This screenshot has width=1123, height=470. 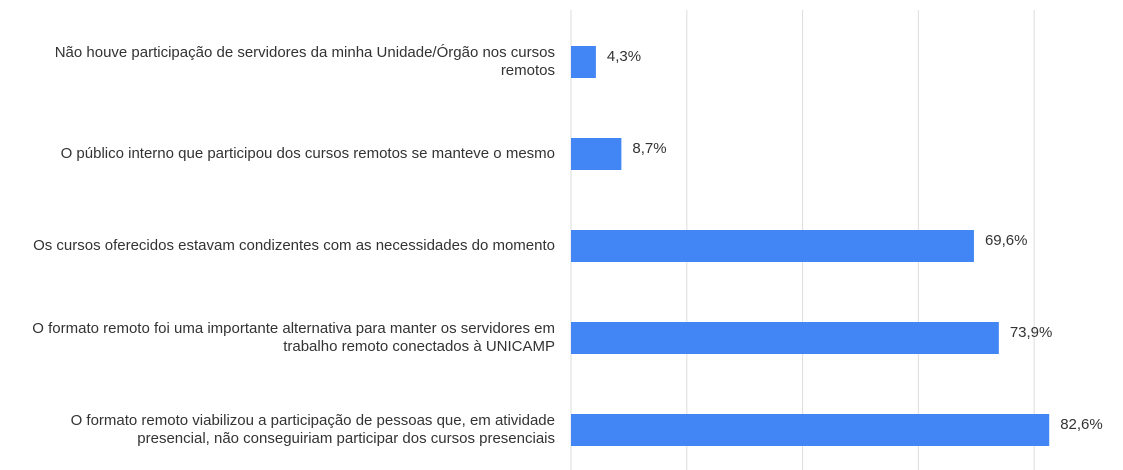 What do you see at coordinates (1081, 424) in the screenshot?
I see `value-label: 82,6%` at bounding box center [1081, 424].